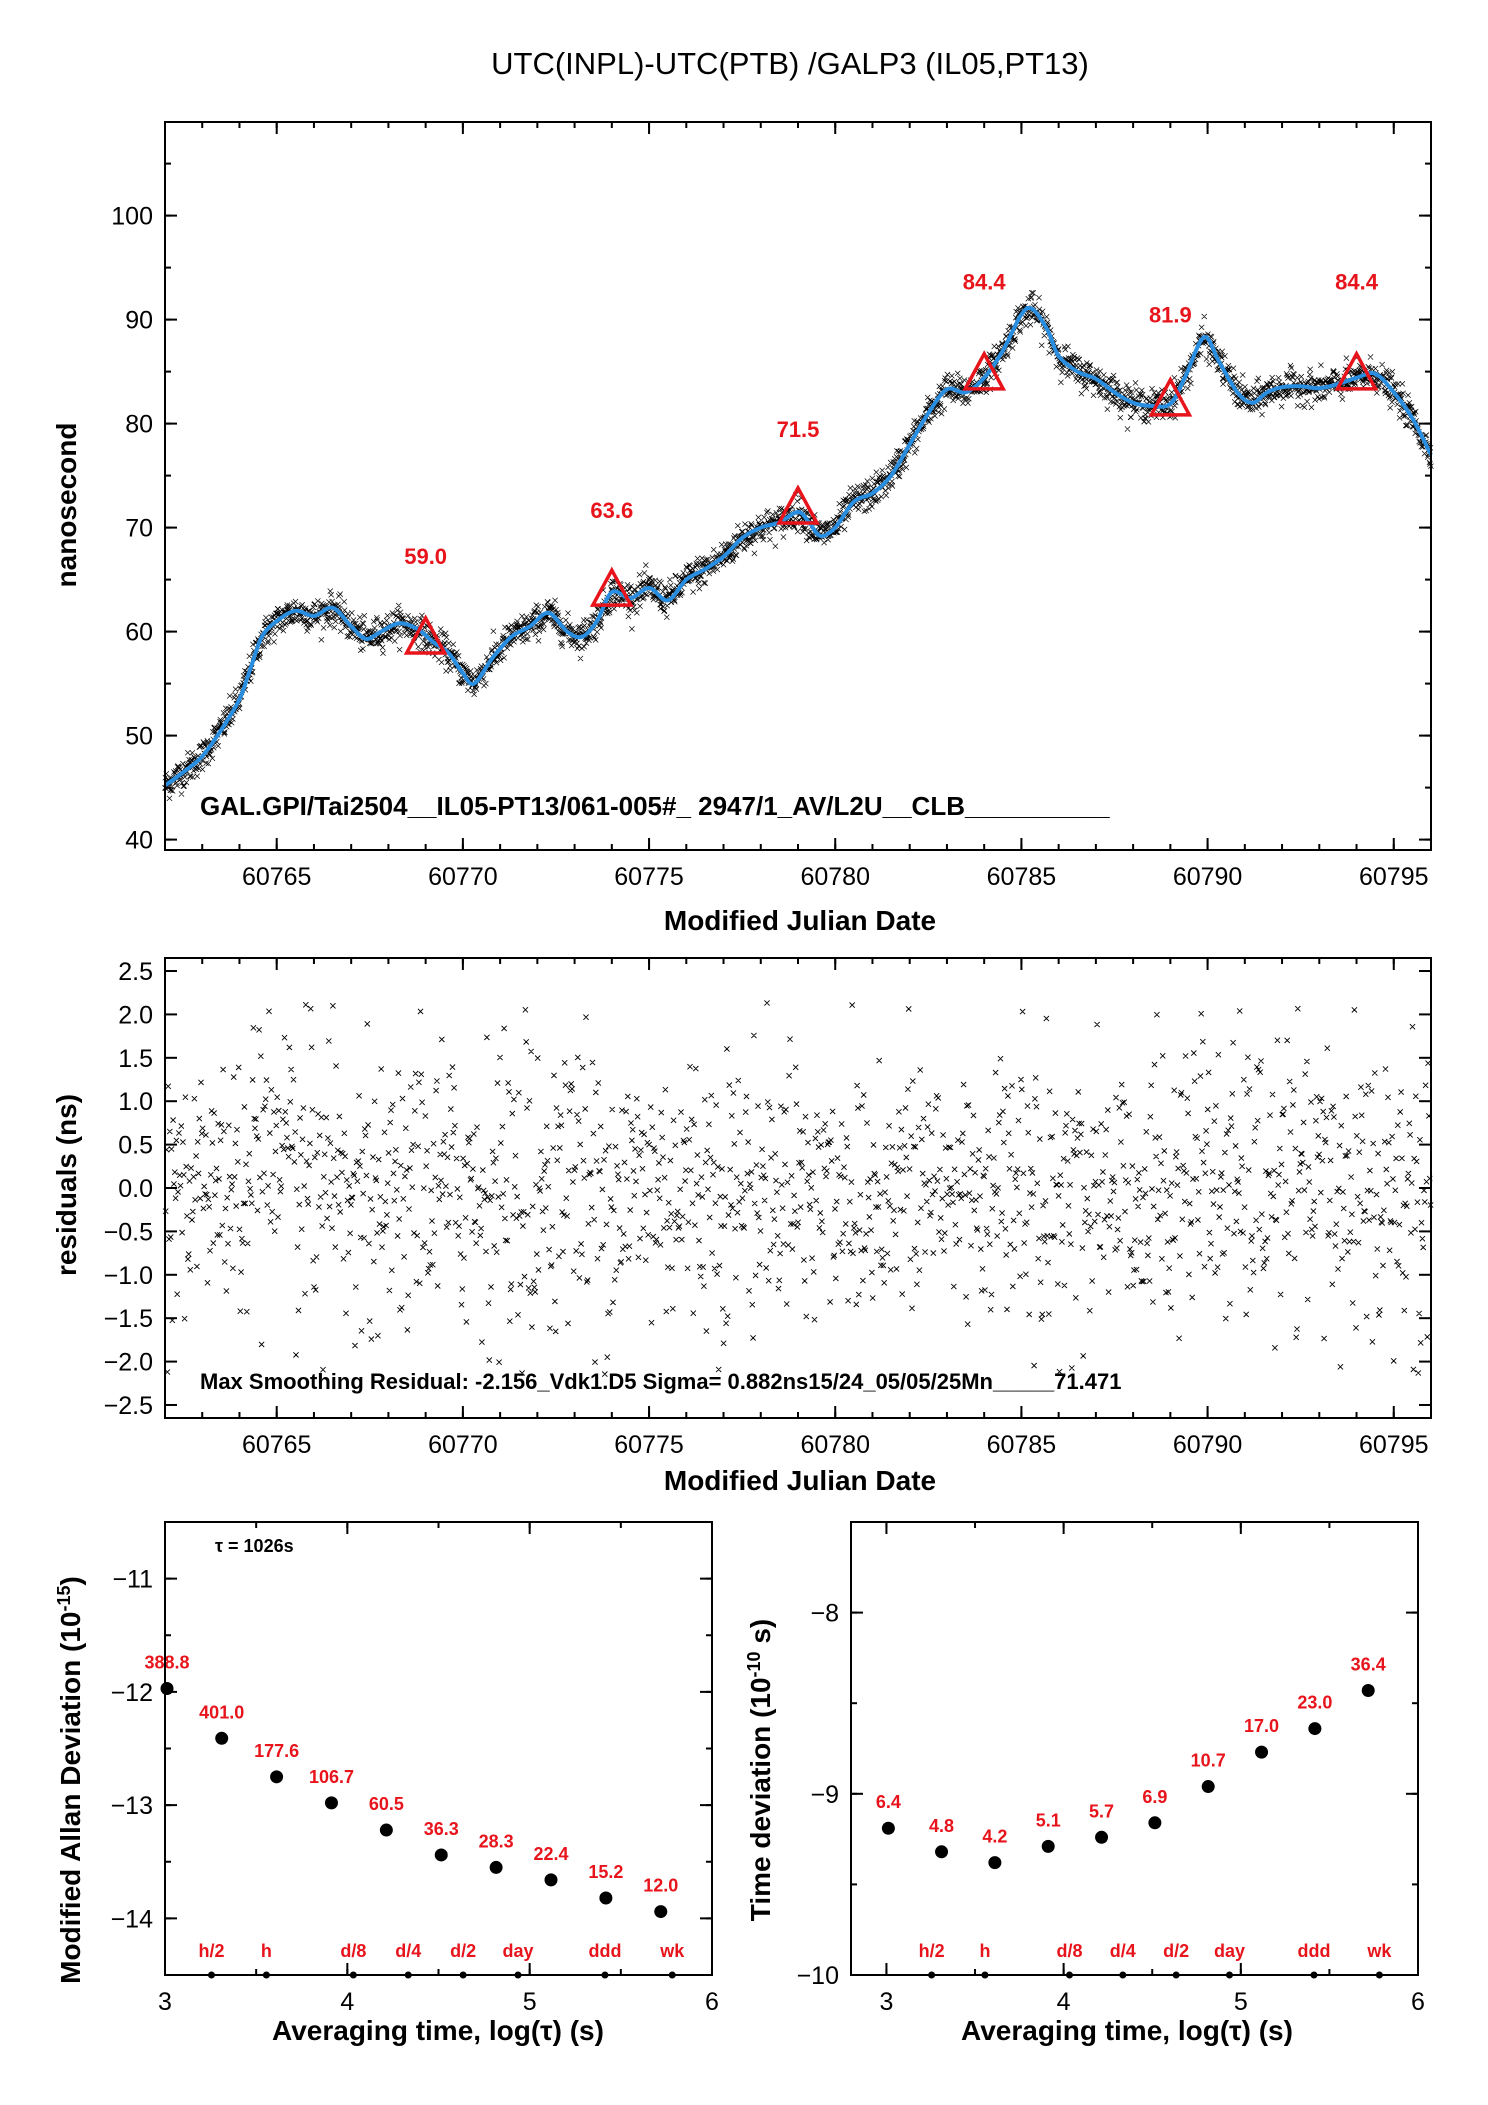  What do you see at coordinates (254, 1546) in the screenshot?
I see `mdev-note: τ = 1026s` at bounding box center [254, 1546].